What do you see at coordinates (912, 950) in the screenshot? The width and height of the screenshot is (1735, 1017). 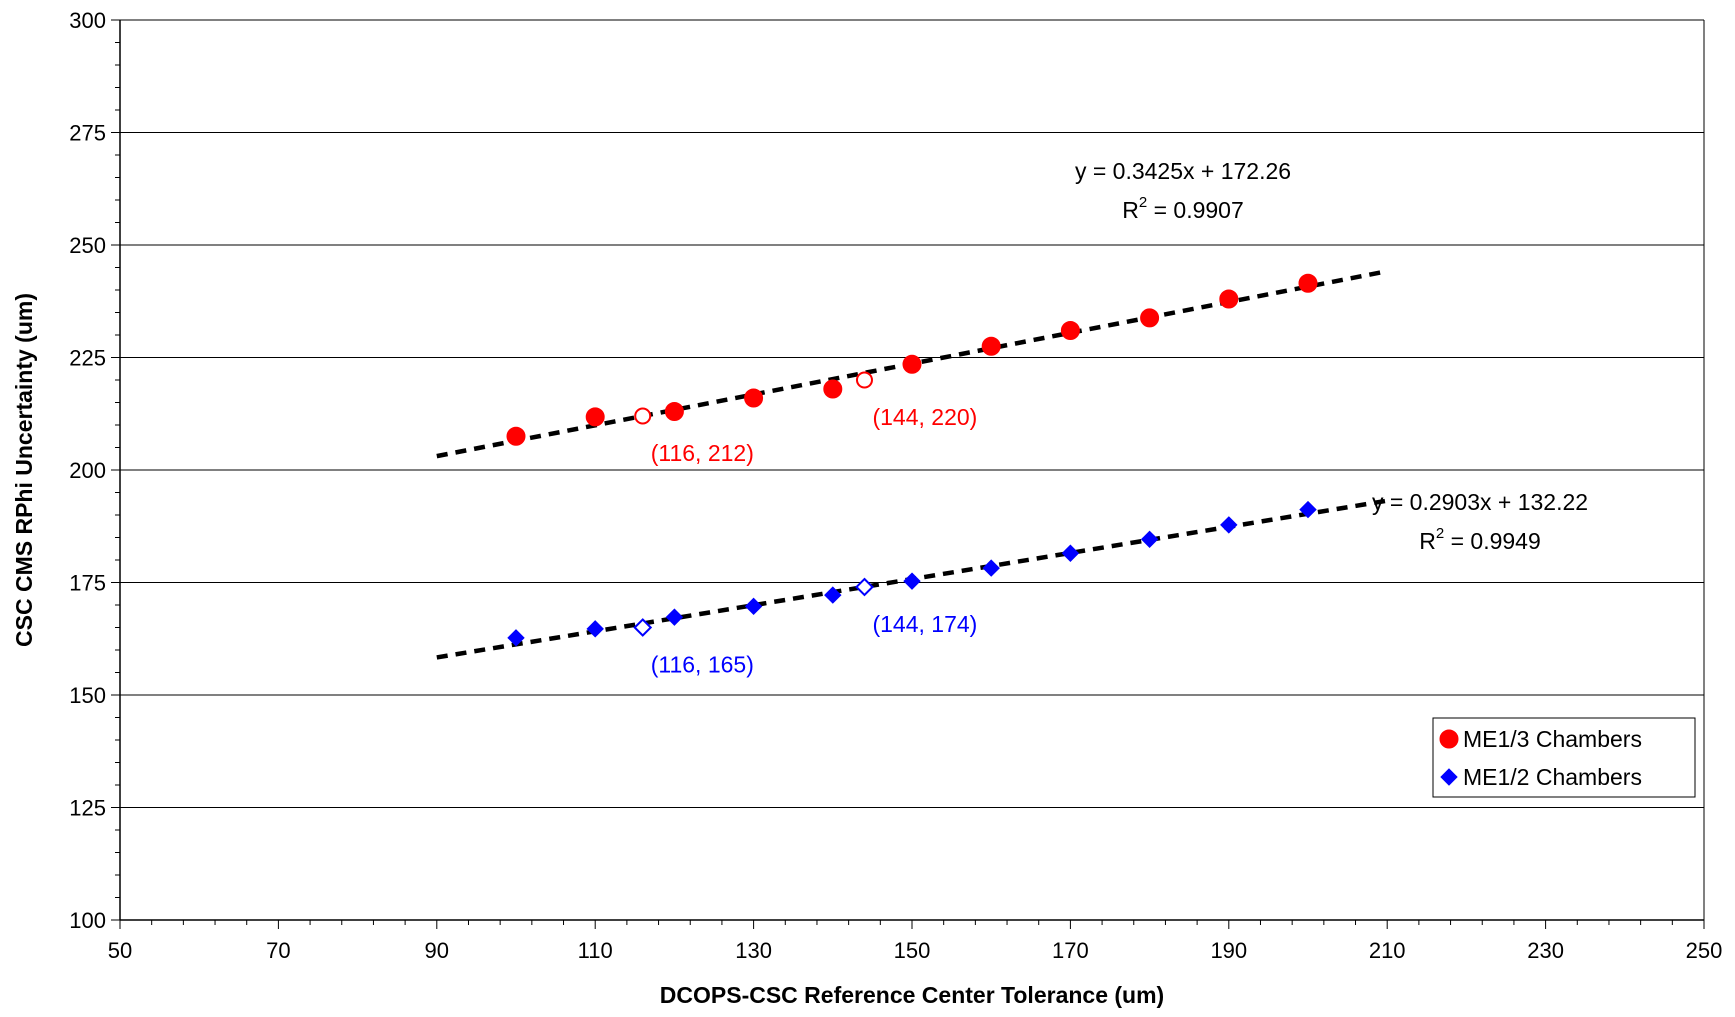 I see `x-tick-label: 150` at bounding box center [912, 950].